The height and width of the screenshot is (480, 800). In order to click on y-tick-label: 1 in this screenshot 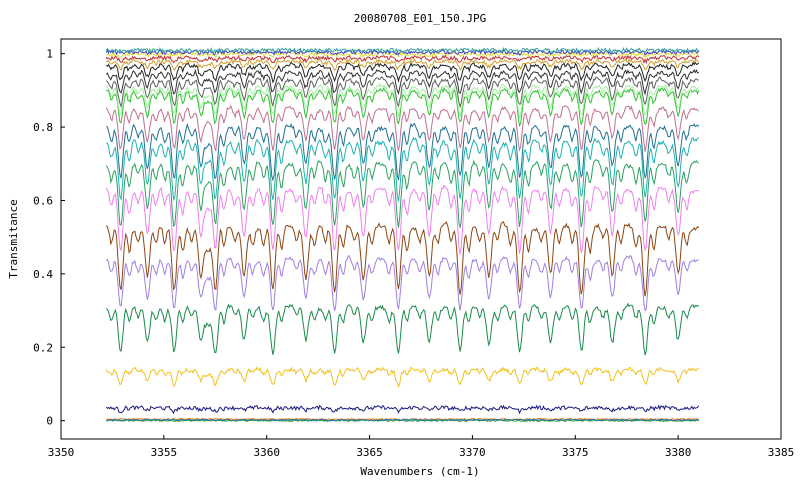, I will do `click(49, 54)`.